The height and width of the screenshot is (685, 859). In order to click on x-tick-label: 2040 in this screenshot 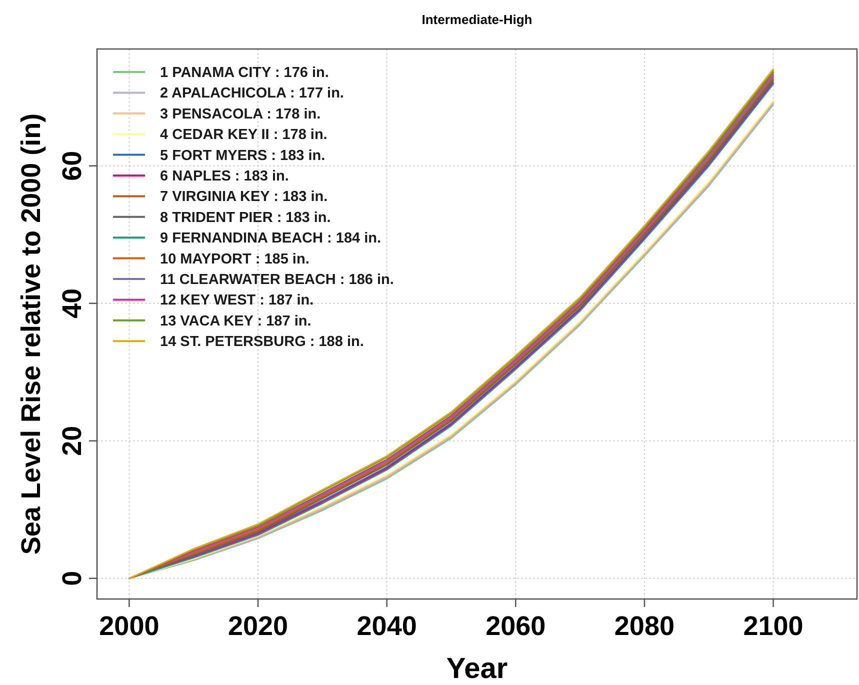, I will do `click(386, 626)`.